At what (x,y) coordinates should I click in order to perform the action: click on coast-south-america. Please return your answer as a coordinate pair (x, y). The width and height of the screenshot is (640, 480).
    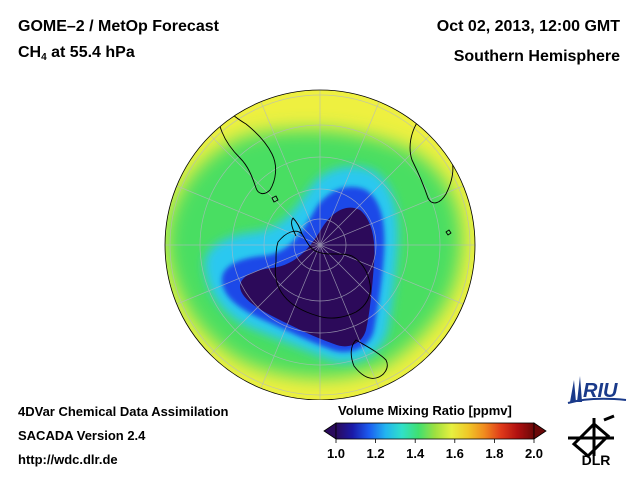
    Looking at the image, I should click on (247, 148).